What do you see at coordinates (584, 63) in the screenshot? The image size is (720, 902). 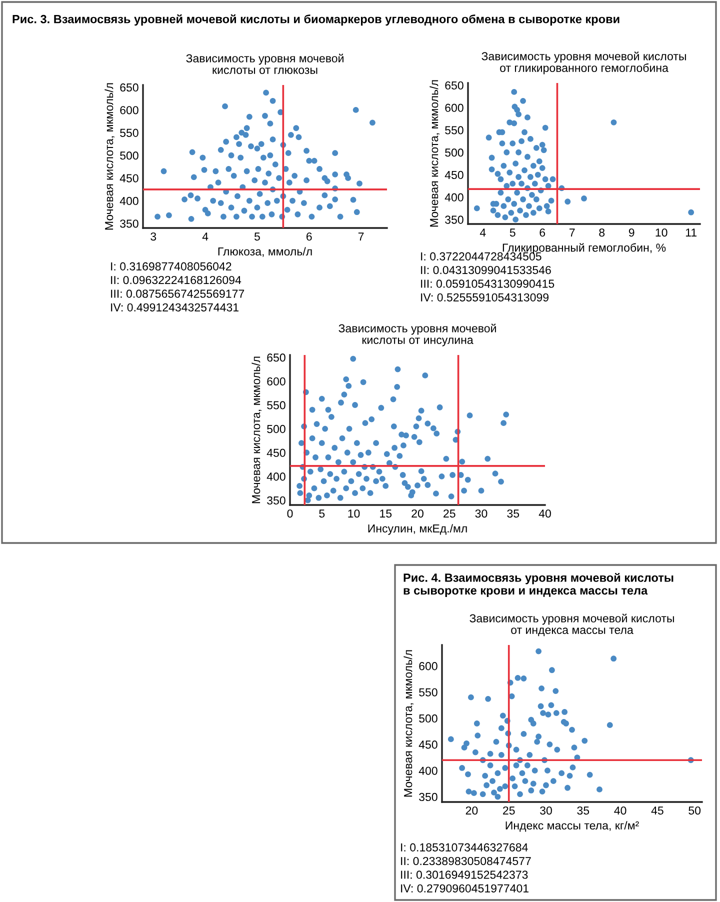 I see `chart-title: Зависимость уровня мочевой кислоты от гликированного гемоглобина` at bounding box center [584, 63].